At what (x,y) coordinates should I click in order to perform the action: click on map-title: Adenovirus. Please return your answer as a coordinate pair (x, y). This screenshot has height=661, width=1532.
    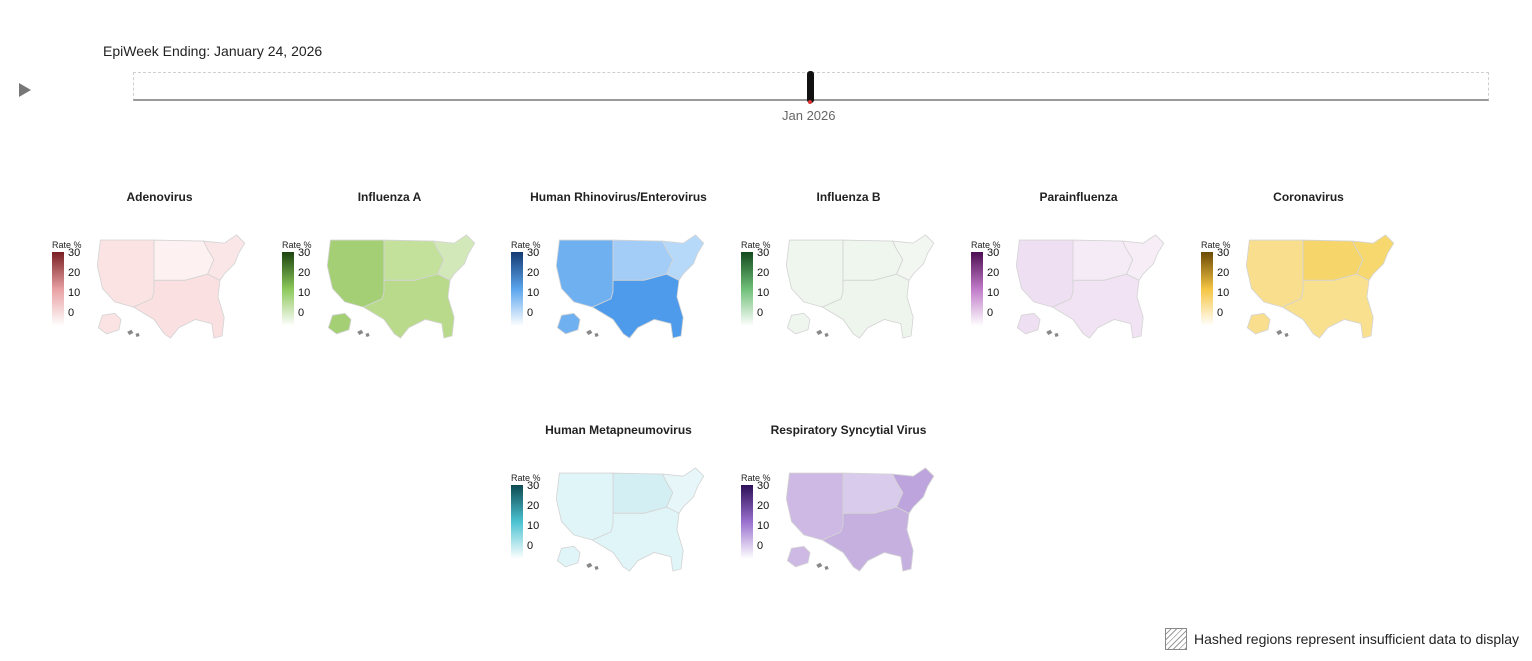
    Looking at the image, I should click on (159, 197).